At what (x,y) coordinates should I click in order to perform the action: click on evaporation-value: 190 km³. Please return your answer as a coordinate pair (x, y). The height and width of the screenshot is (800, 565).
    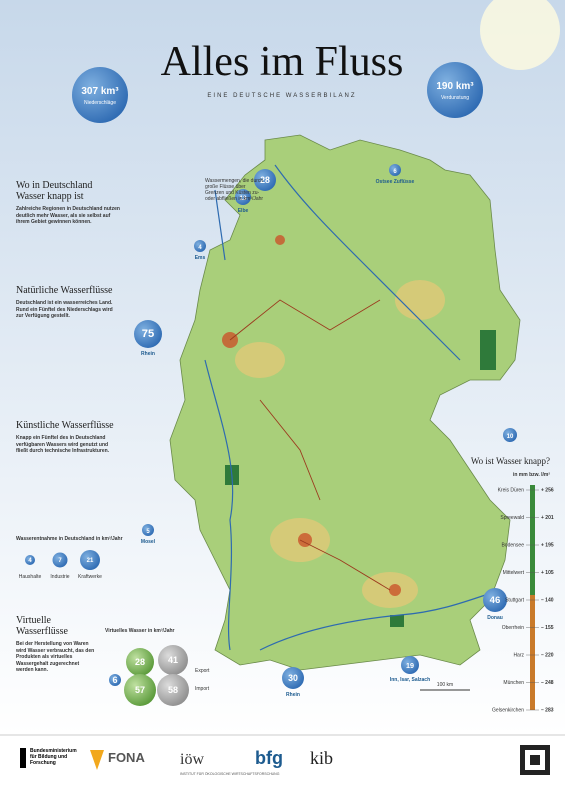
    Looking at the image, I should click on (455, 86).